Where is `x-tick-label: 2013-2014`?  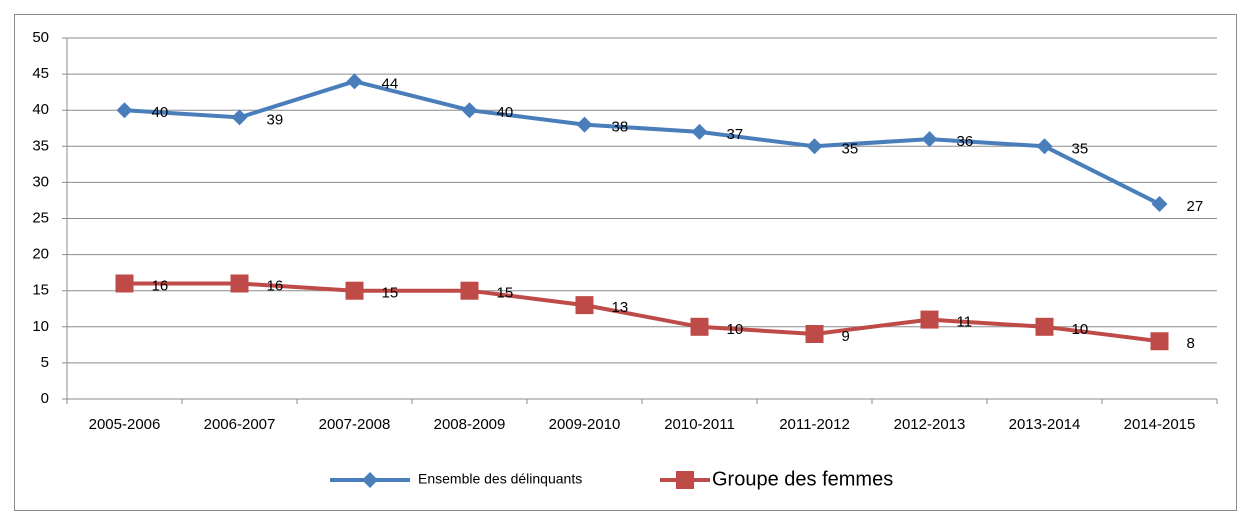
x-tick-label: 2013-2014 is located at coordinates (1045, 424).